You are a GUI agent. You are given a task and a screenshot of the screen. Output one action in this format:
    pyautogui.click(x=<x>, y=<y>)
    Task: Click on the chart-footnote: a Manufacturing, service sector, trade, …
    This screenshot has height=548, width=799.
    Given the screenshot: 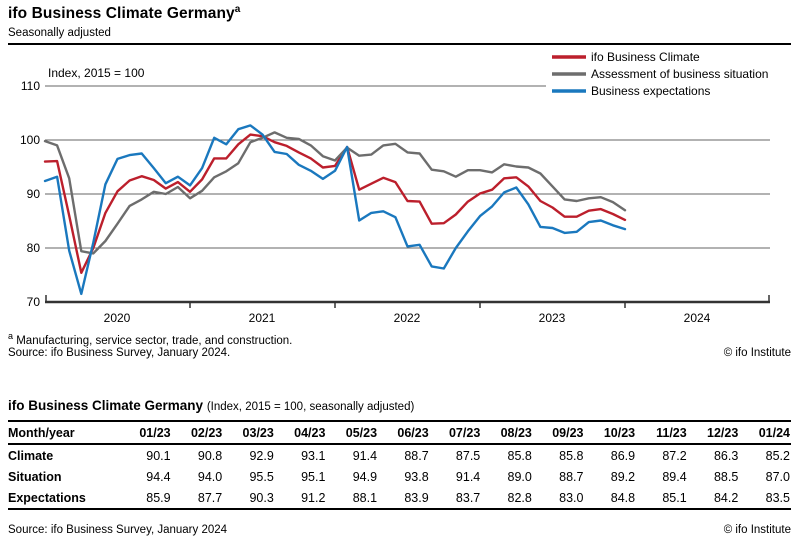 What is the action you would take?
    pyautogui.click(x=150, y=339)
    